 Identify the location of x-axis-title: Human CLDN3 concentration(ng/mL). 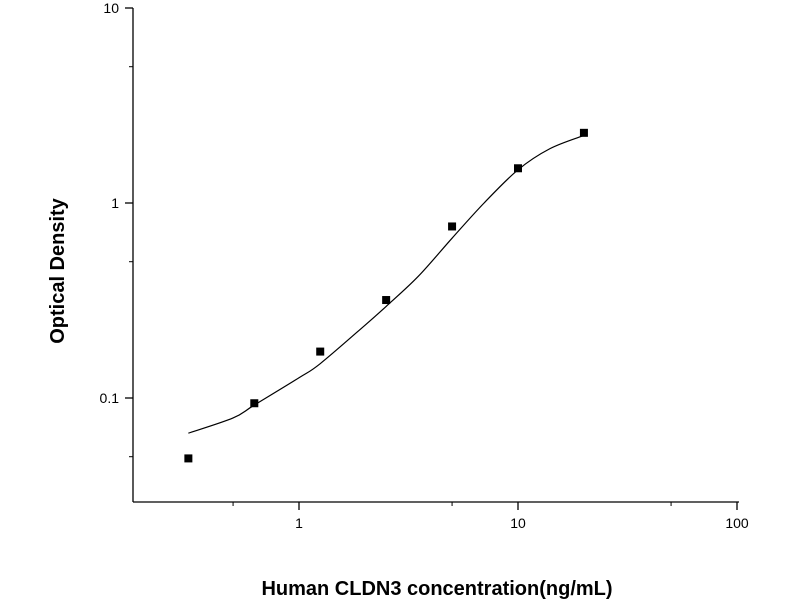
(436, 589).